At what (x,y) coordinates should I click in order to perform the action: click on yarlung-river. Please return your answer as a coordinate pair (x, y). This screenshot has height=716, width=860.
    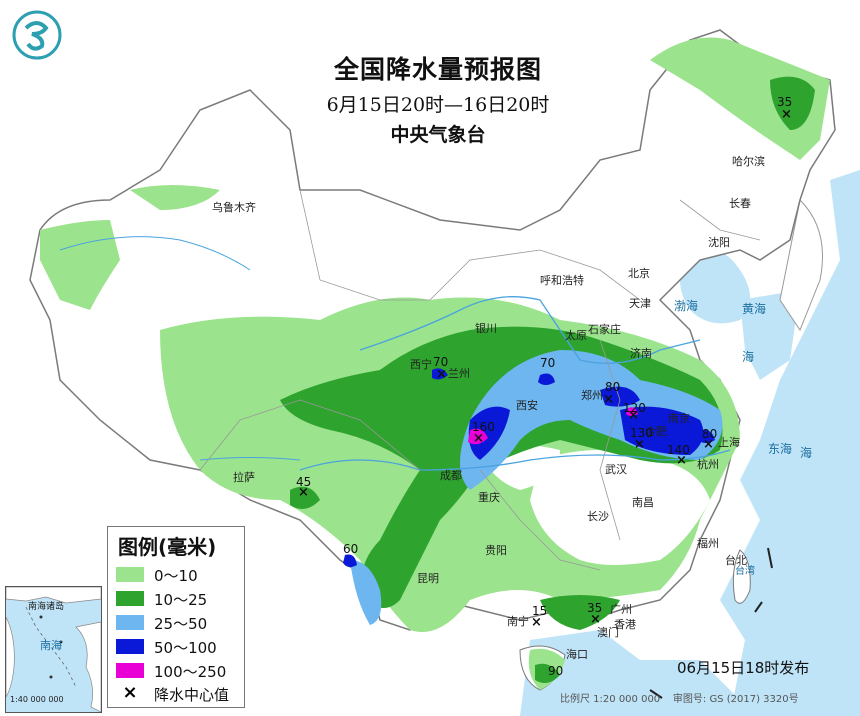
    Looking at the image, I should click on (250, 459).